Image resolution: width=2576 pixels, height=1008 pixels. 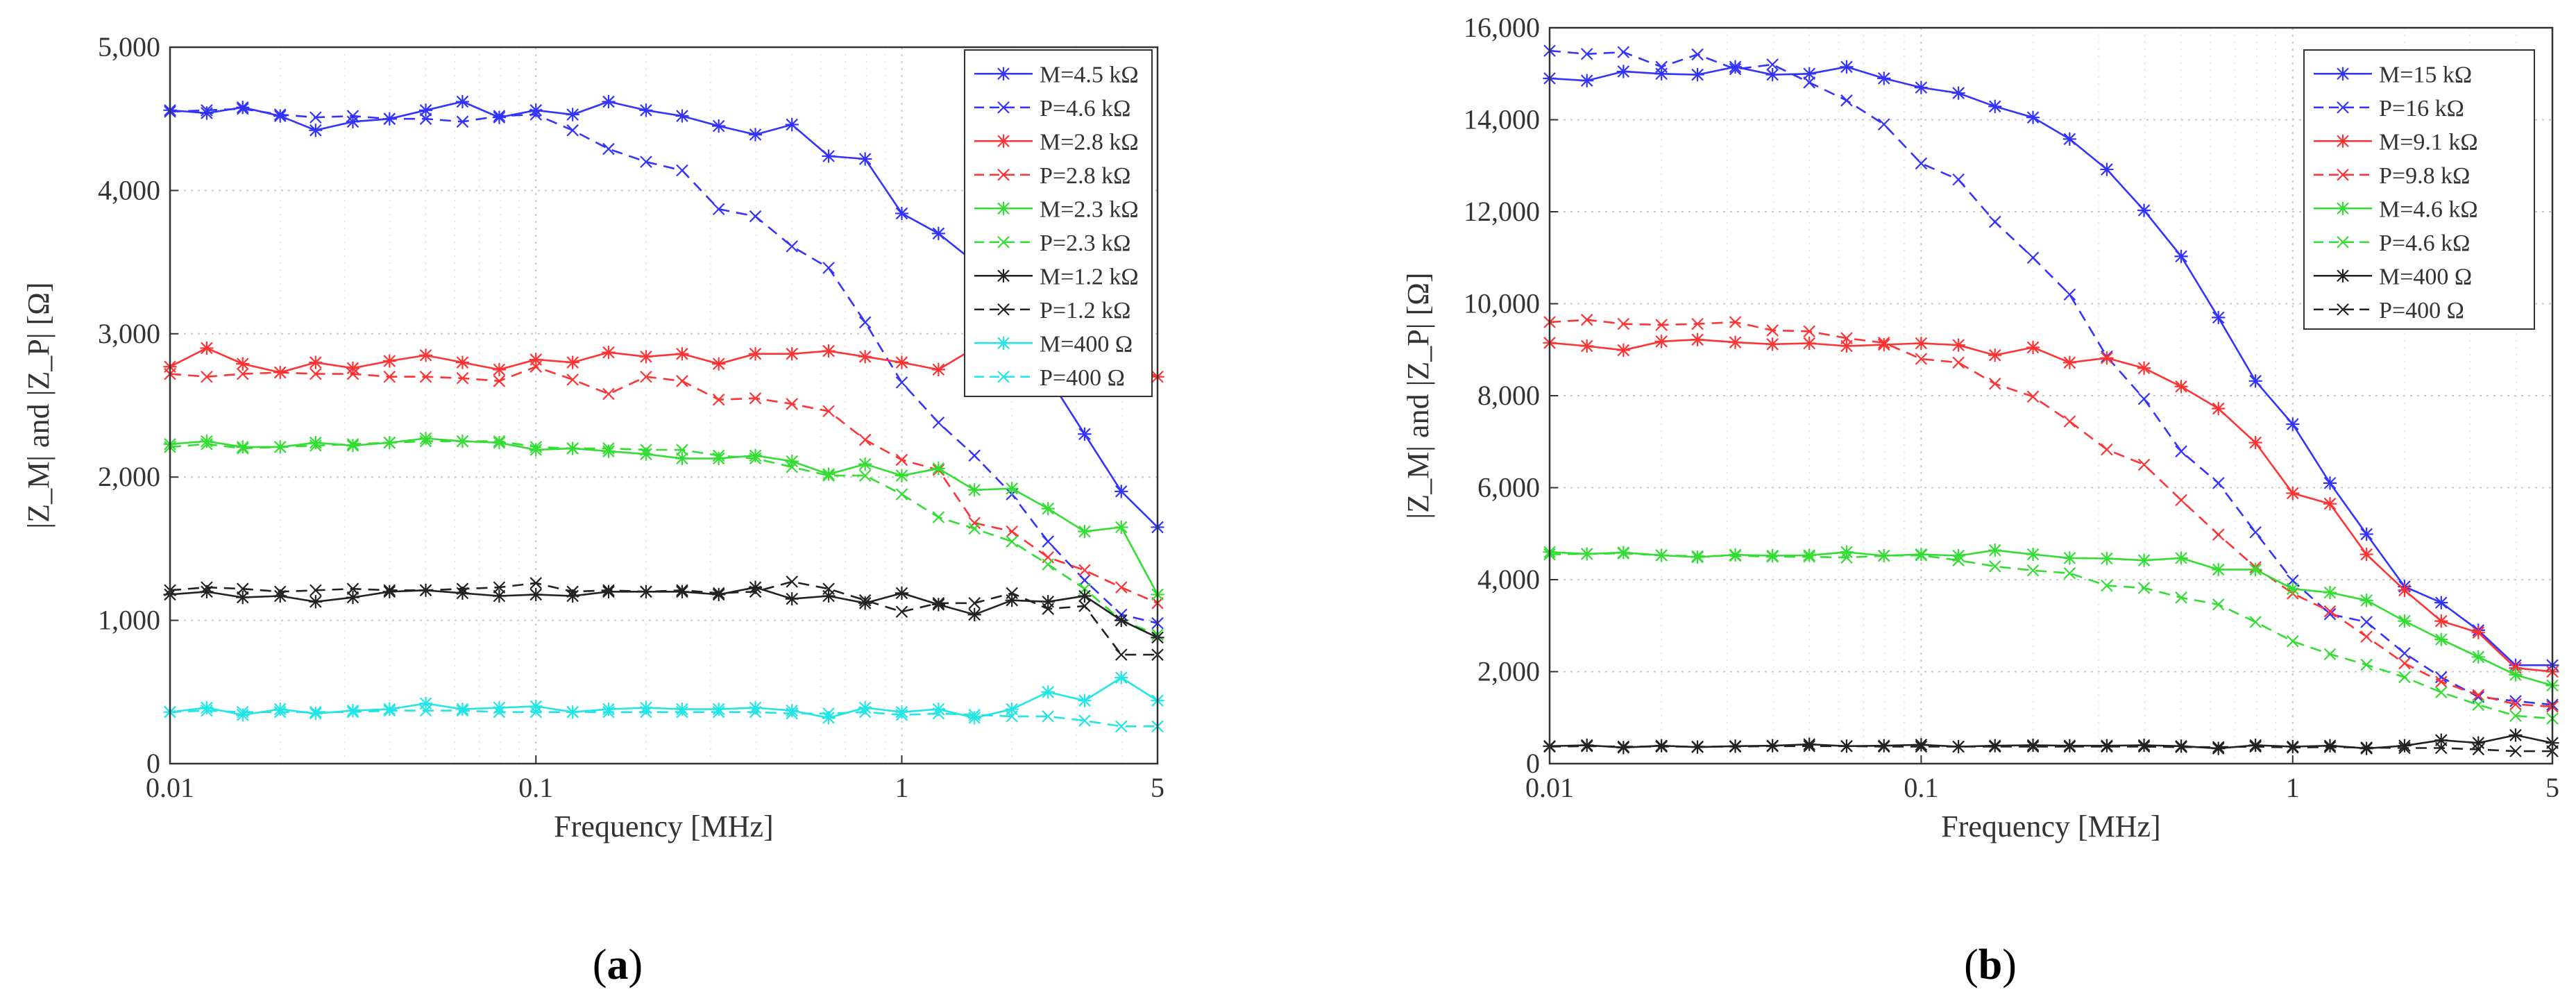 What do you see at coordinates (1085, 311) in the screenshot?
I see `legend-label: P=1.2 kΩ` at bounding box center [1085, 311].